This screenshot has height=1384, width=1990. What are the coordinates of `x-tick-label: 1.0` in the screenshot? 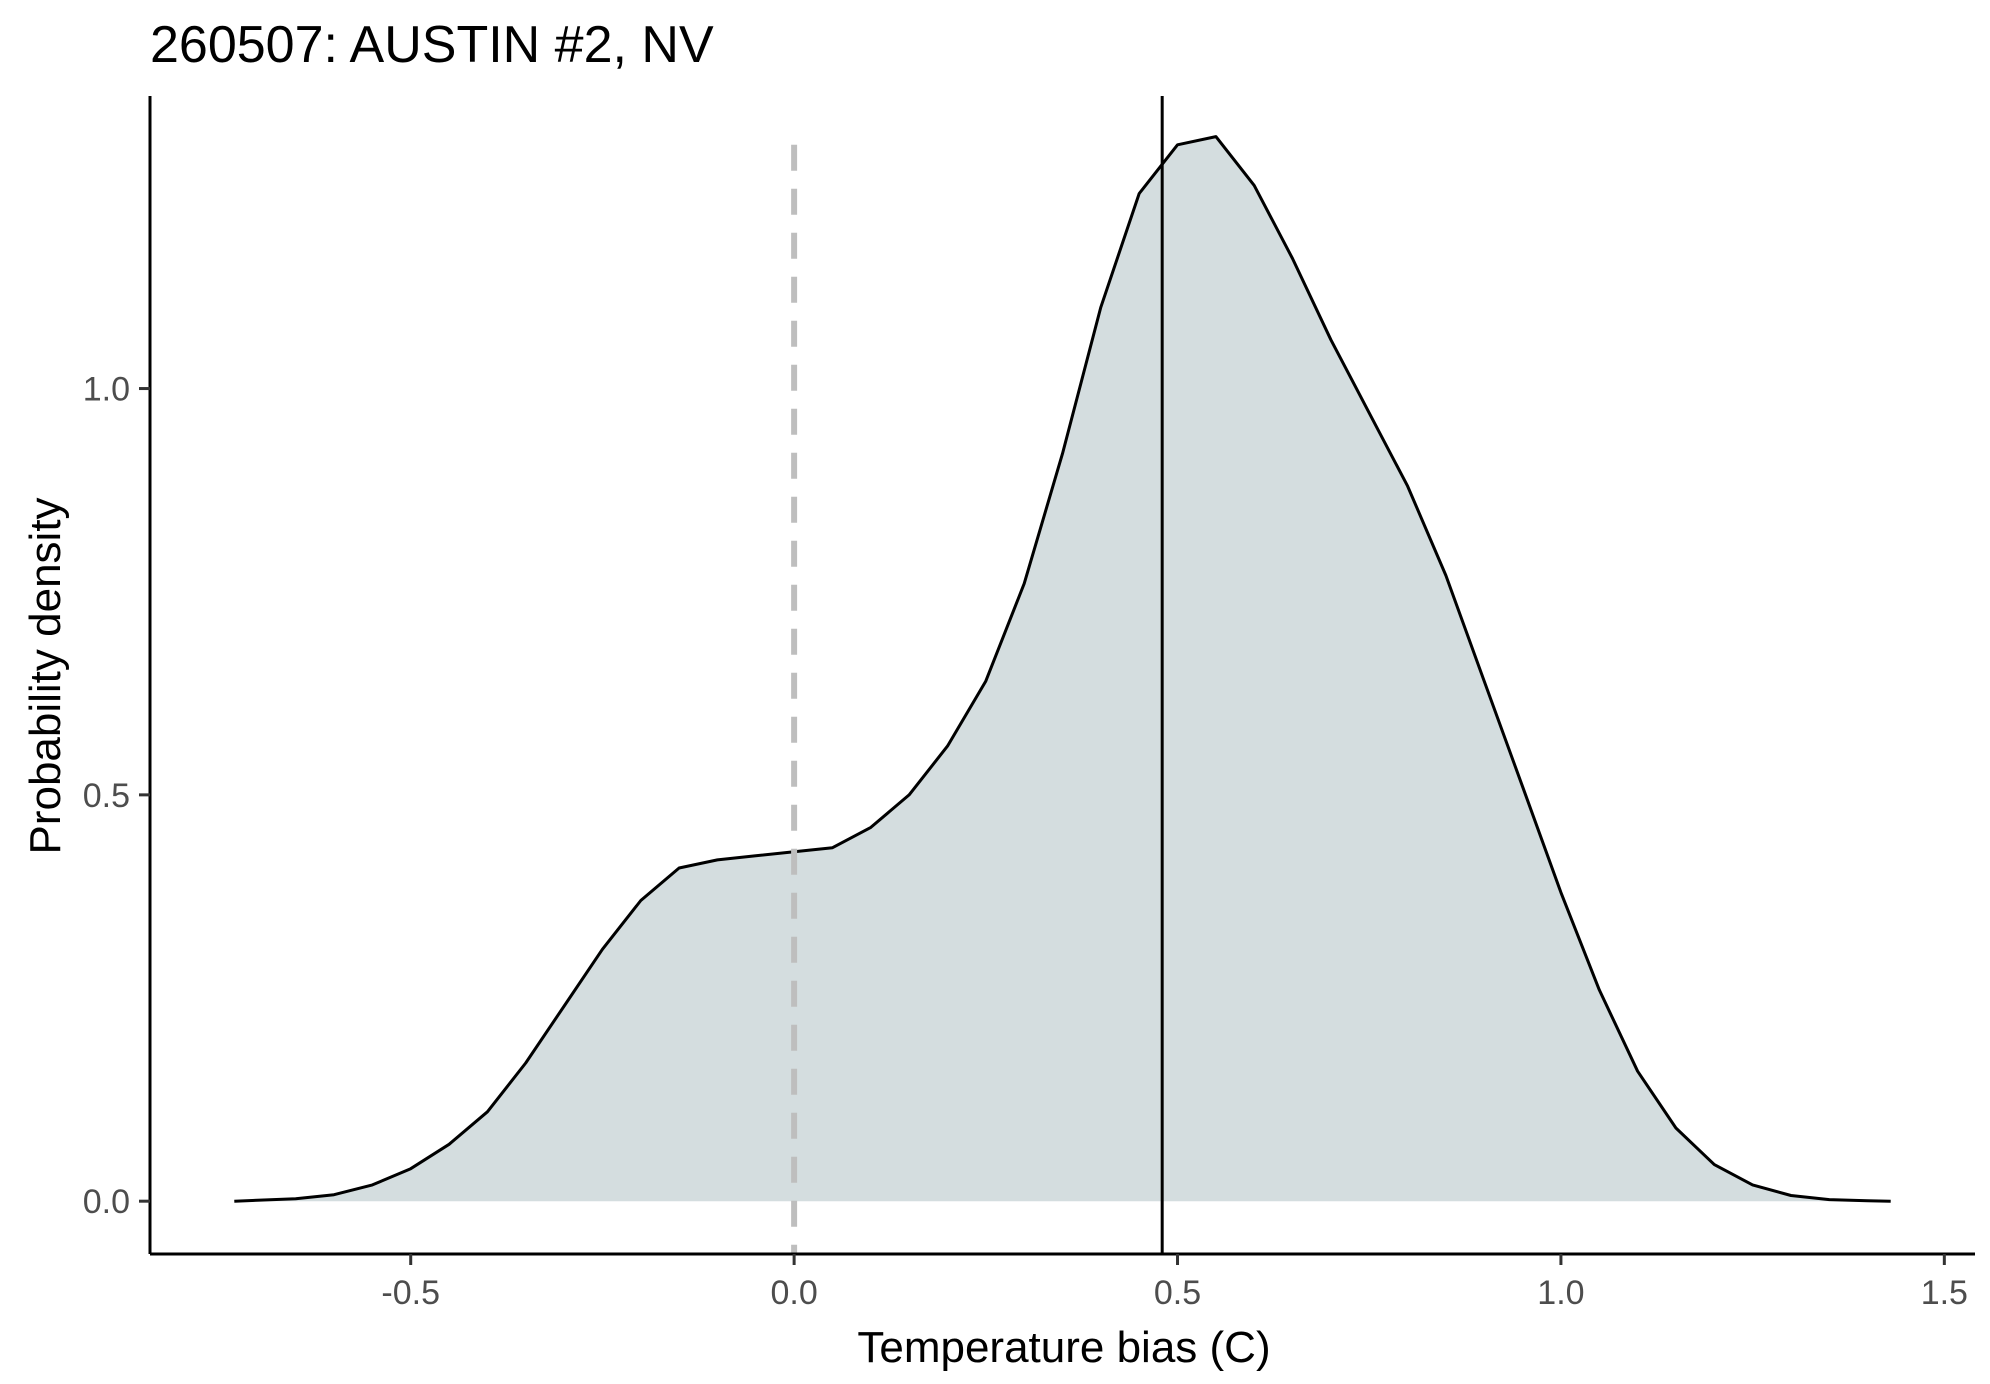 It's located at (1560, 1293).